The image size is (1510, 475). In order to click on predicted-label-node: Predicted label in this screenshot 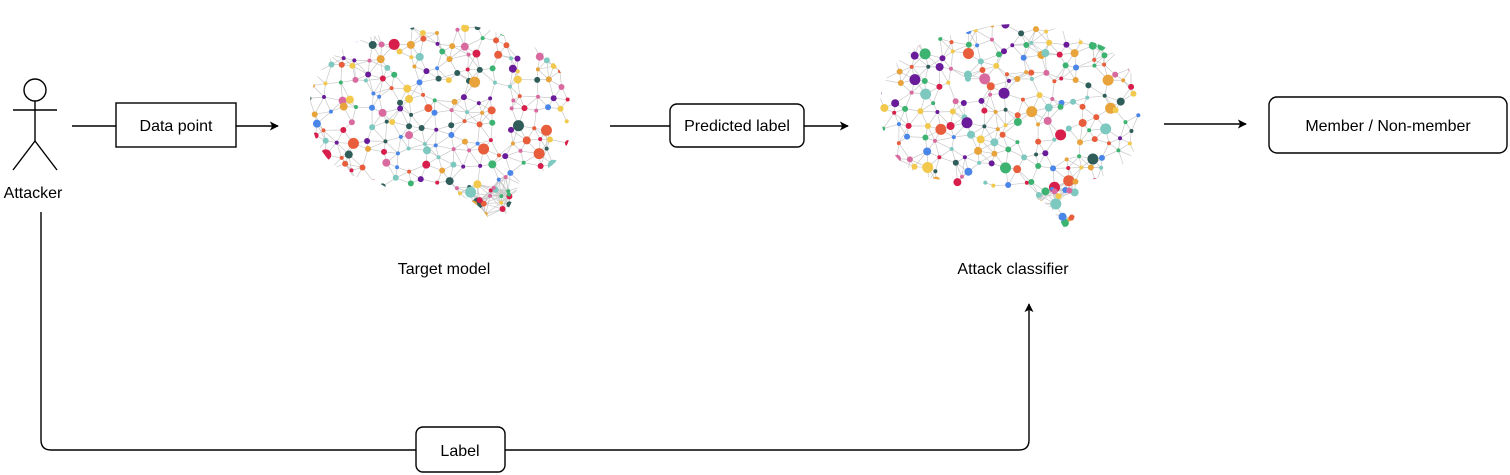, I will do `click(737, 125)`.